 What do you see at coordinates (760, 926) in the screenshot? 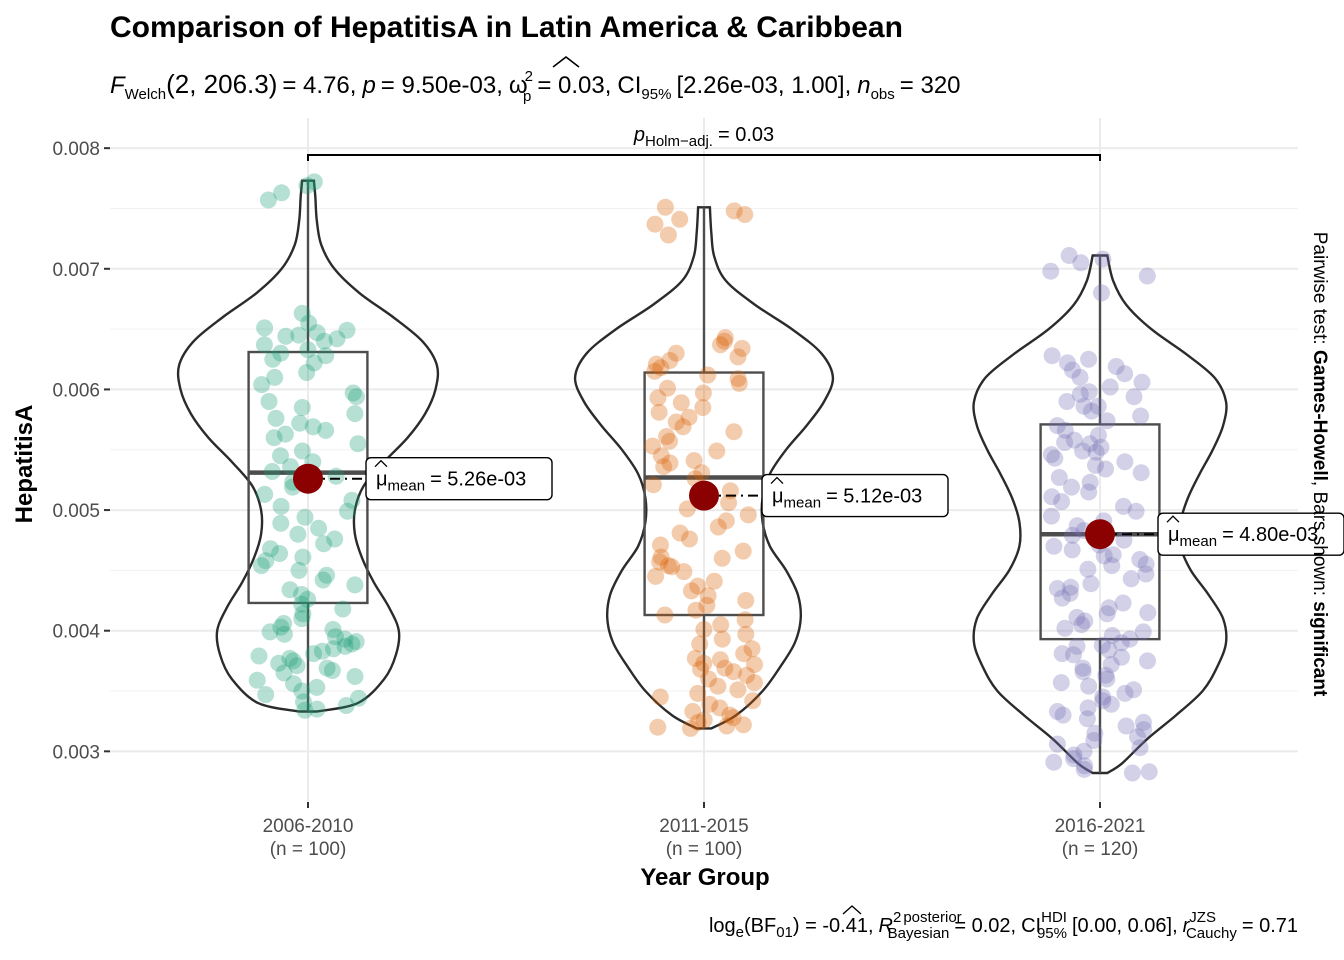
I see `caption-bf-mid: (BF` at bounding box center [760, 926].